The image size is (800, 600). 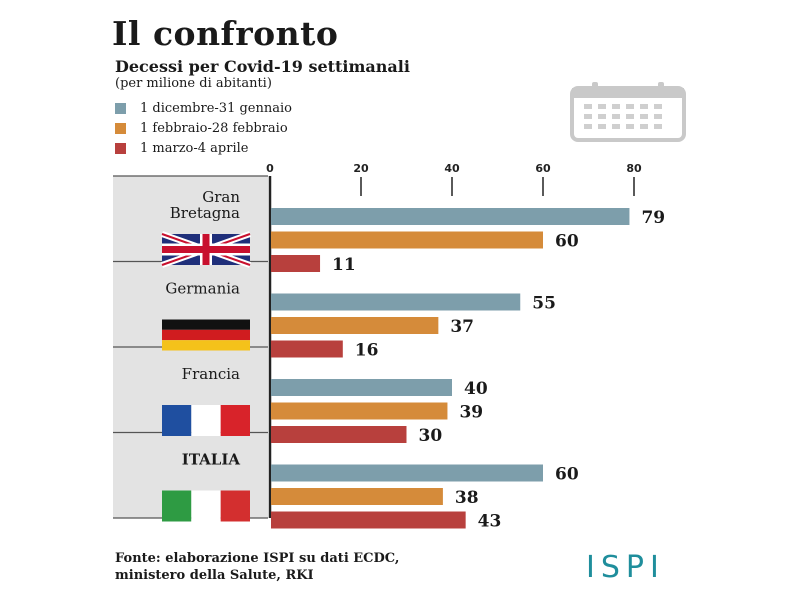 I want to click on data-label: 40, so click(x=476, y=389).